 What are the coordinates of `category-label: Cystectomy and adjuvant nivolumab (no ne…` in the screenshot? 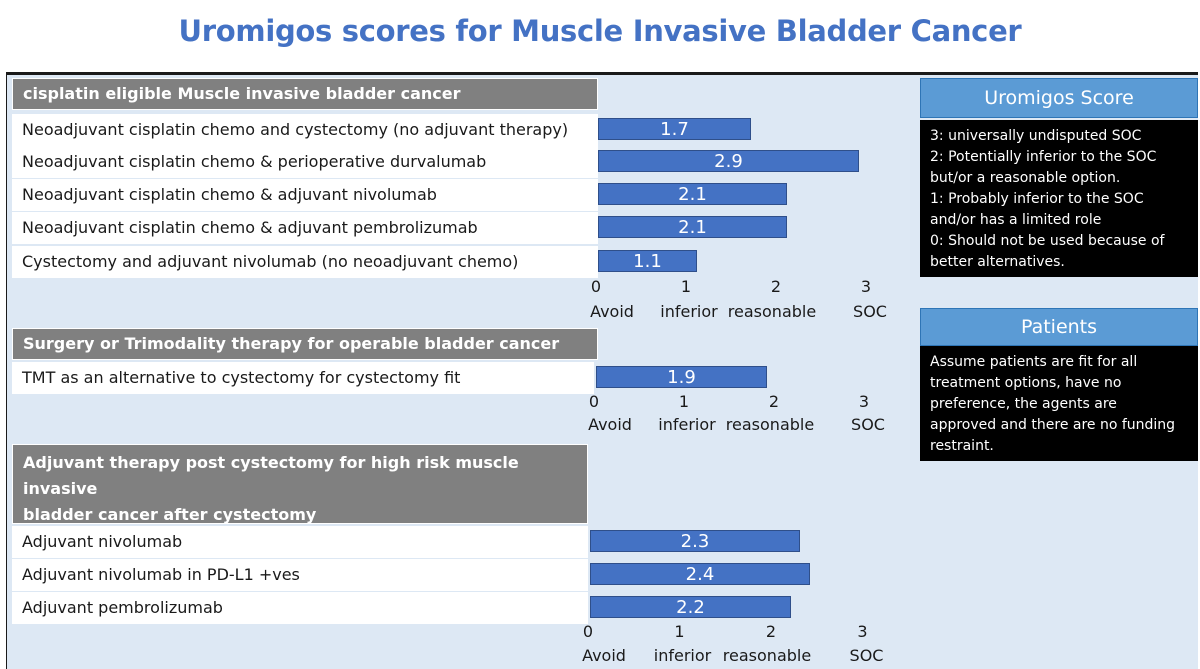 It's located at (305, 262).